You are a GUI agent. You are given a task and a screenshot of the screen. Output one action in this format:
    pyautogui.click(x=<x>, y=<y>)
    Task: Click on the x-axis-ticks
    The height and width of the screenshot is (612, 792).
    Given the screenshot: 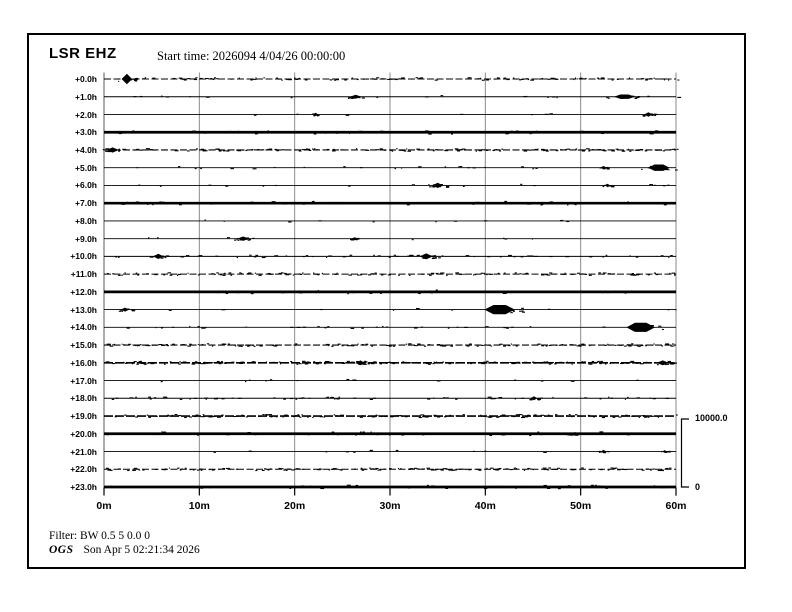 What is the action you would take?
    pyautogui.click(x=390, y=491)
    